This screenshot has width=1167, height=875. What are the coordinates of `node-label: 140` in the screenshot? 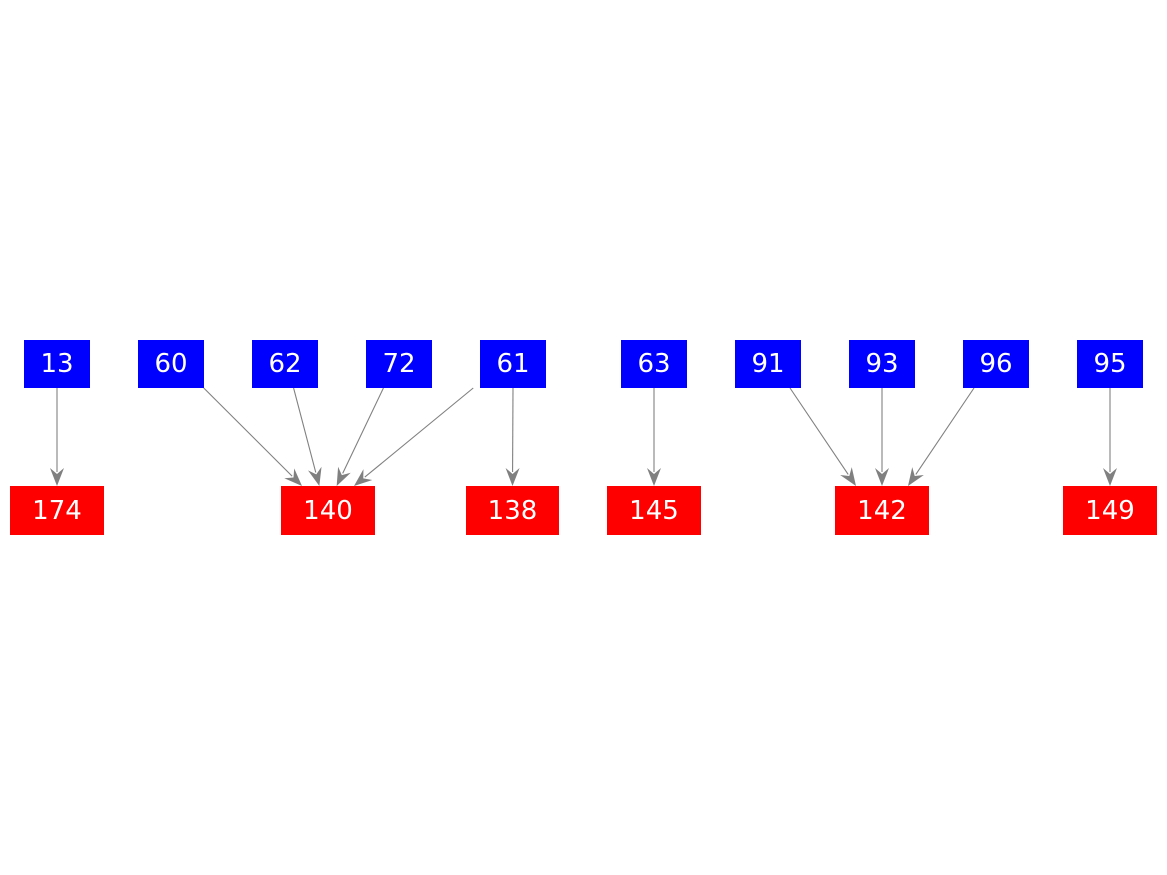 It's located at (328, 510).